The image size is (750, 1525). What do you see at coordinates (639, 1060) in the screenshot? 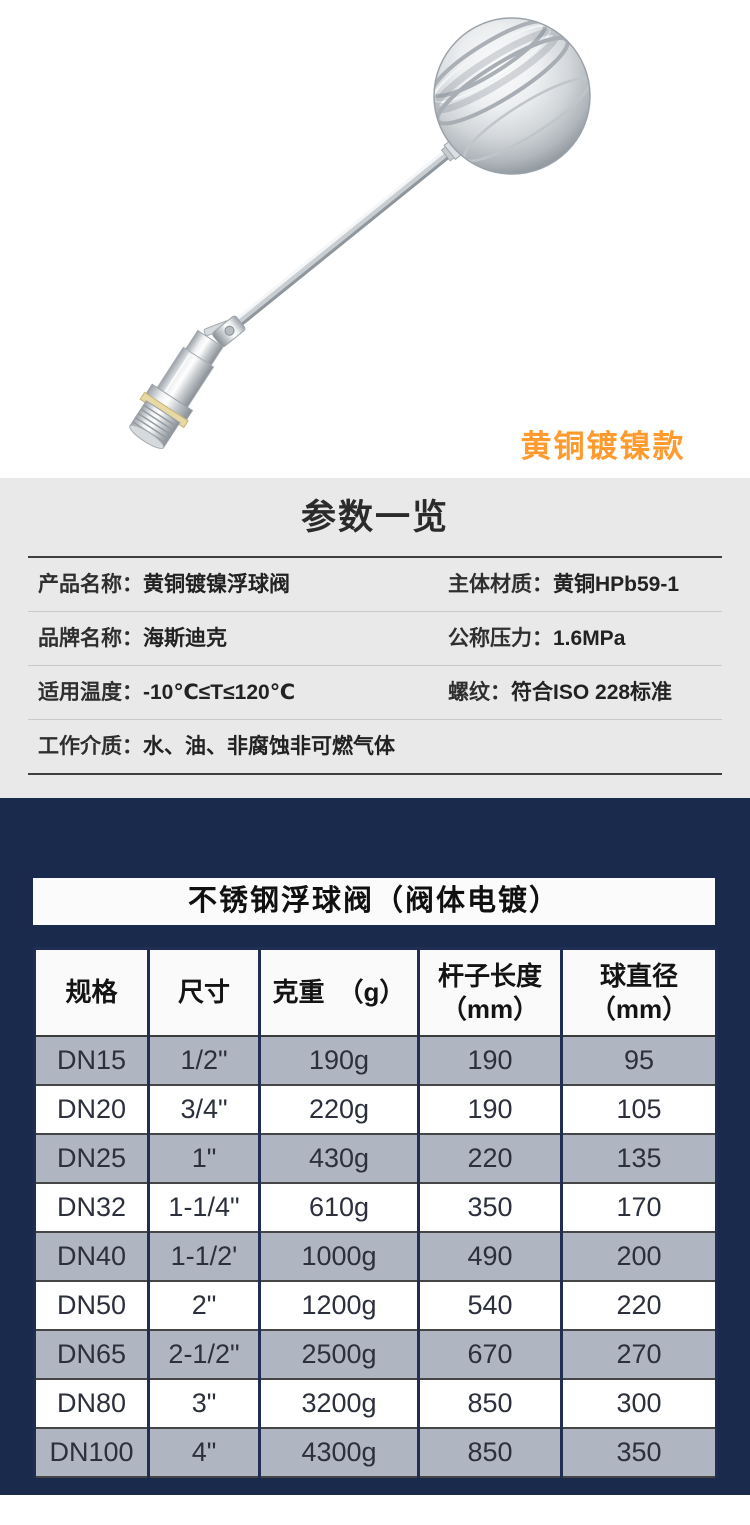
I see `spec-cell: 95` at bounding box center [639, 1060].